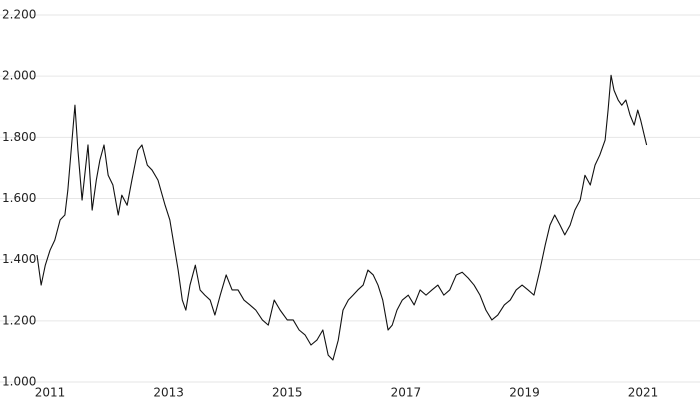 The height and width of the screenshot is (400, 700). What do you see at coordinates (643, 393) in the screenshot?
I see `x-tick-label: 2021` at bounding box center [643, 393].